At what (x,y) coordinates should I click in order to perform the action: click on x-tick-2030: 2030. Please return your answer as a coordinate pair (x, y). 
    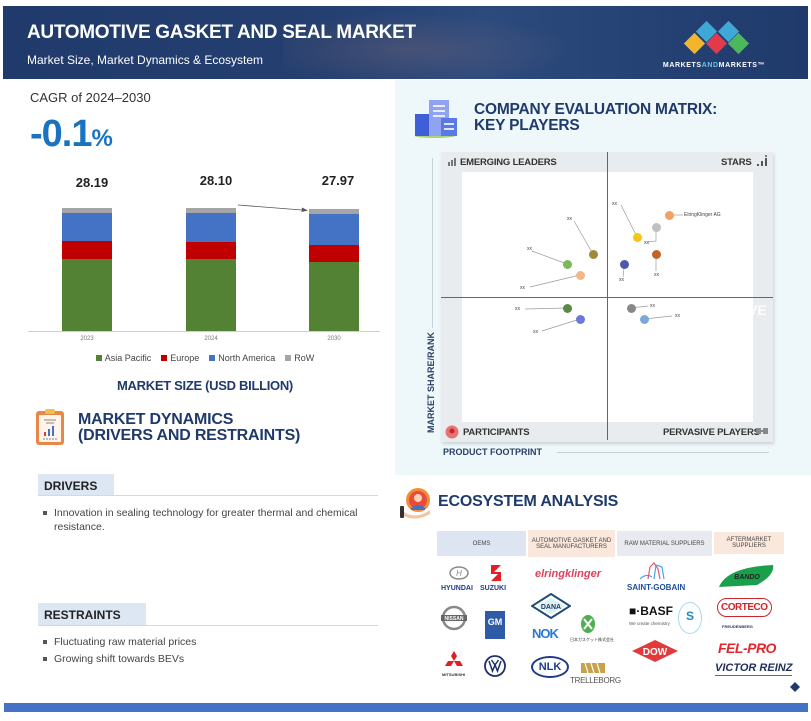
    Looking at the image, I should click on (334, 339).